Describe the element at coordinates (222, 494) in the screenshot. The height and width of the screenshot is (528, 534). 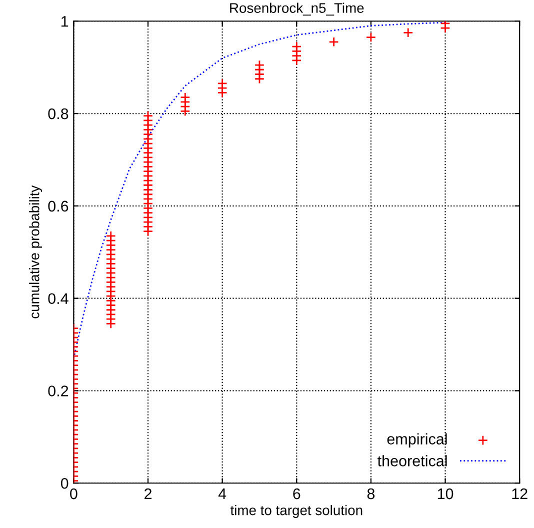
I see `x-tick-label: 4` at that location.